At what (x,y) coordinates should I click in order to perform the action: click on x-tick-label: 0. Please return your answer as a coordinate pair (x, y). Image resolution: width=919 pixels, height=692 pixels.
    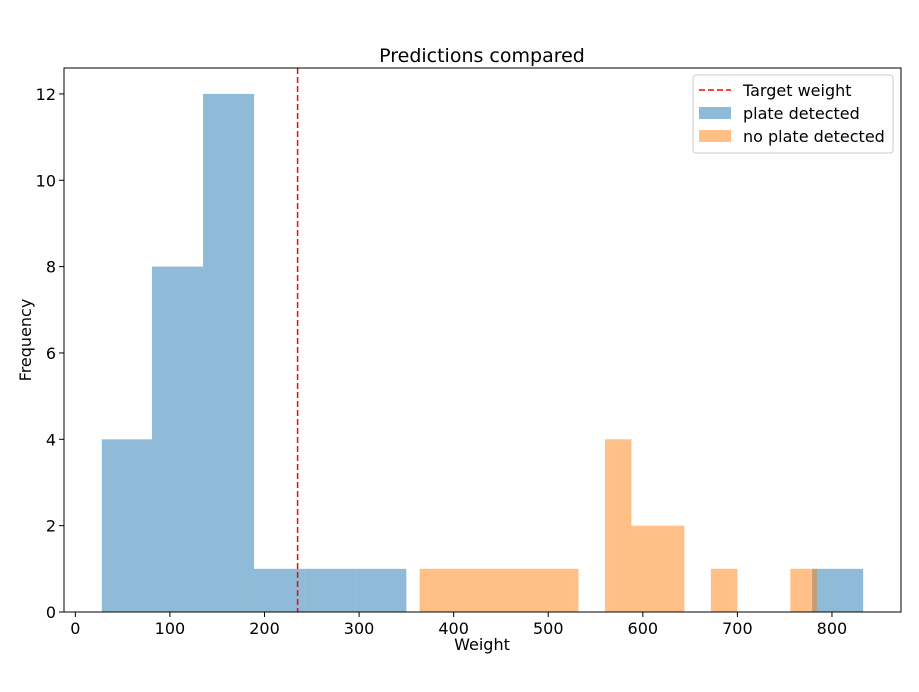
    Looking at the image, I should click on (75, 628).